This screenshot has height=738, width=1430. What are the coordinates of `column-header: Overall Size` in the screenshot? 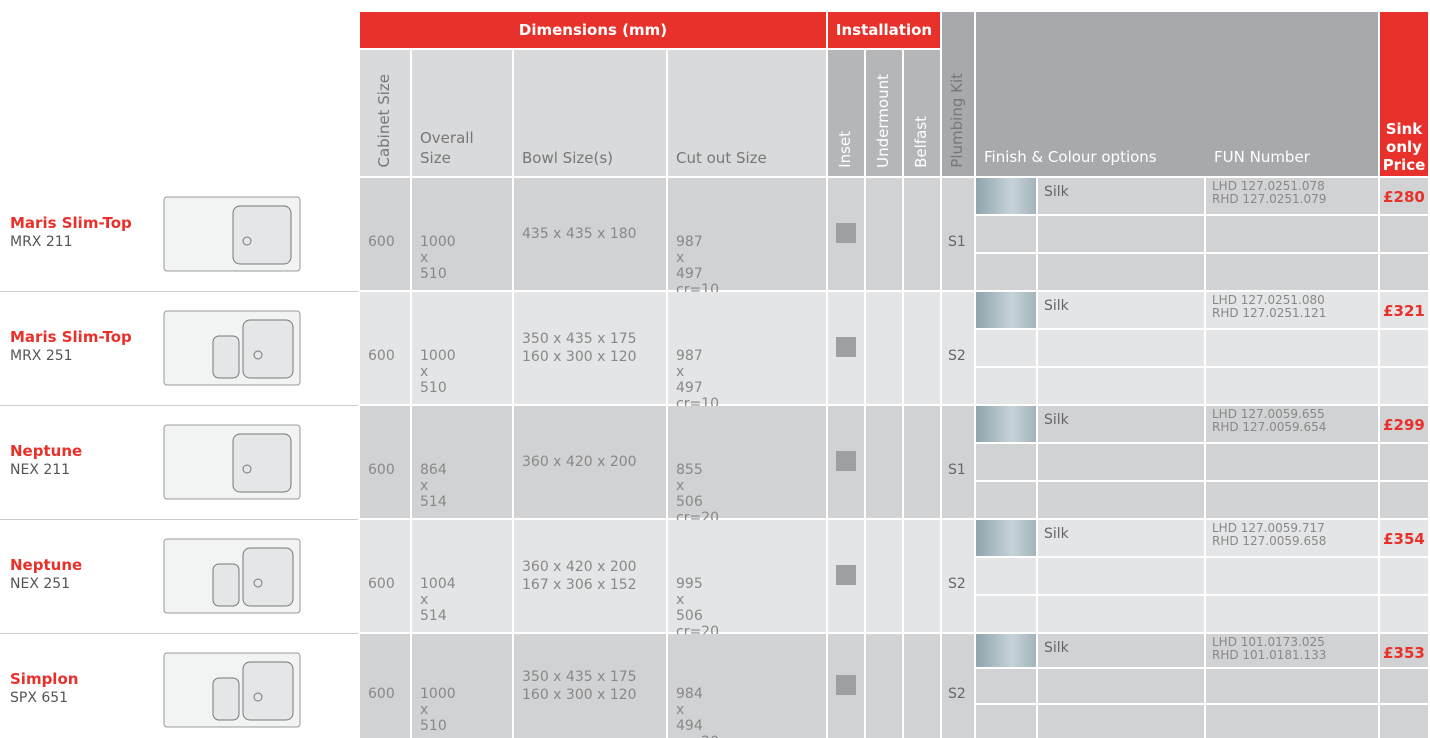 It's located at (462, 113).